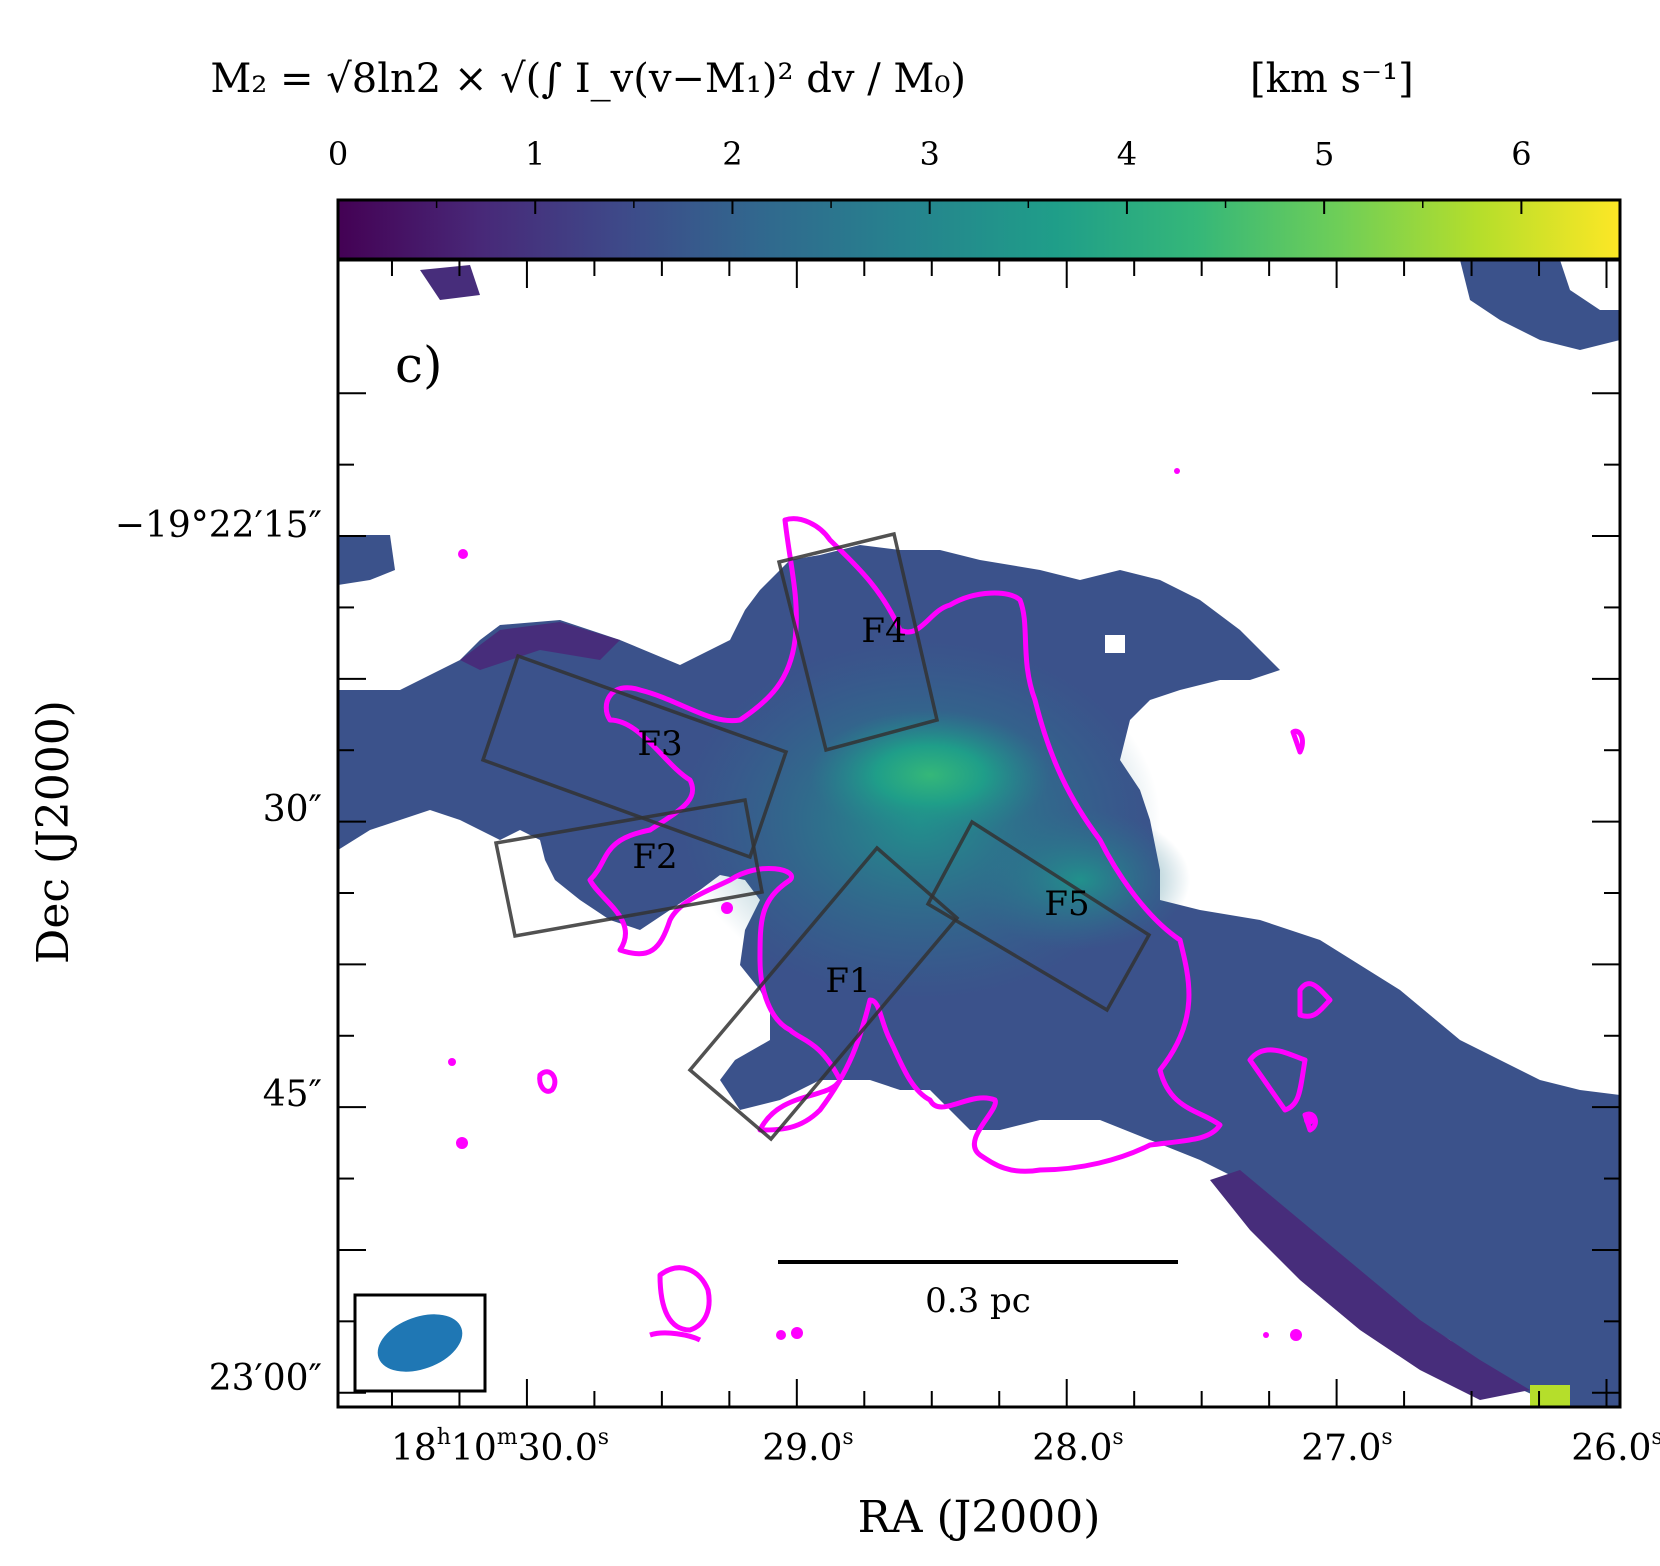 This screenshot has height=1566, width=1660. What do you see at coordinates (979, 1517) in the screenshot?
I see `x-axis-label: RA (J2000)` at bounding box center [979, 1517].